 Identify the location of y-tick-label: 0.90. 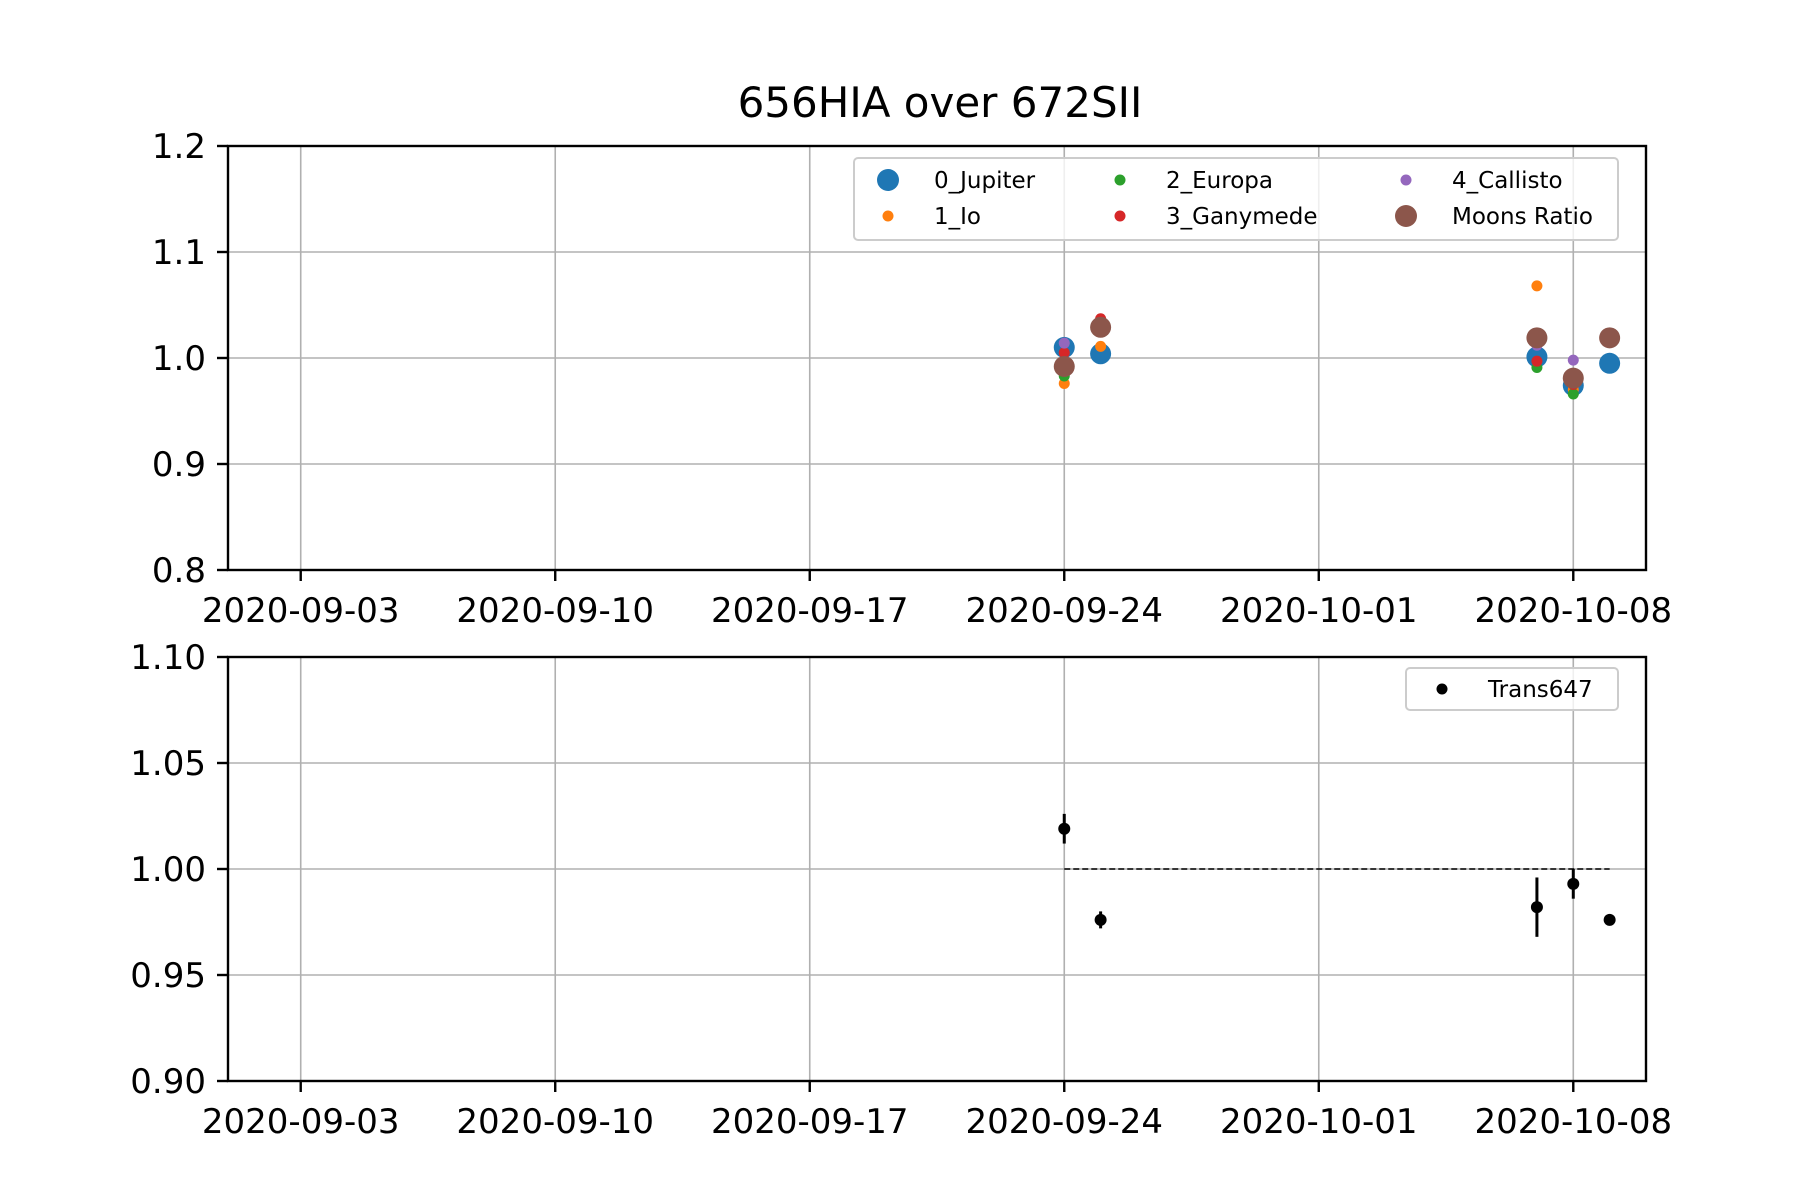
(168, 1082).